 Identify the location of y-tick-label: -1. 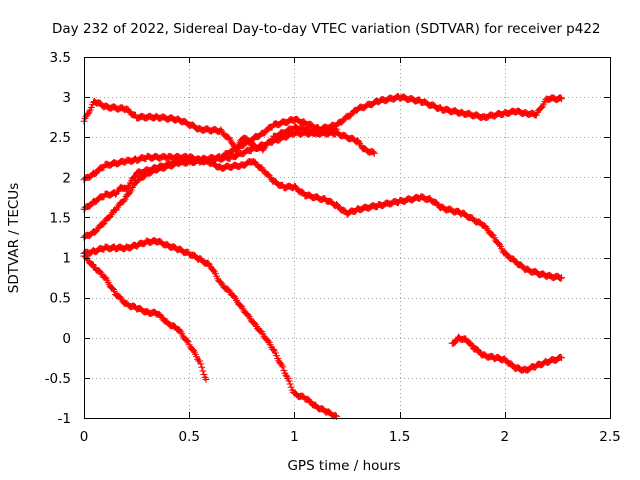
(64, 419).